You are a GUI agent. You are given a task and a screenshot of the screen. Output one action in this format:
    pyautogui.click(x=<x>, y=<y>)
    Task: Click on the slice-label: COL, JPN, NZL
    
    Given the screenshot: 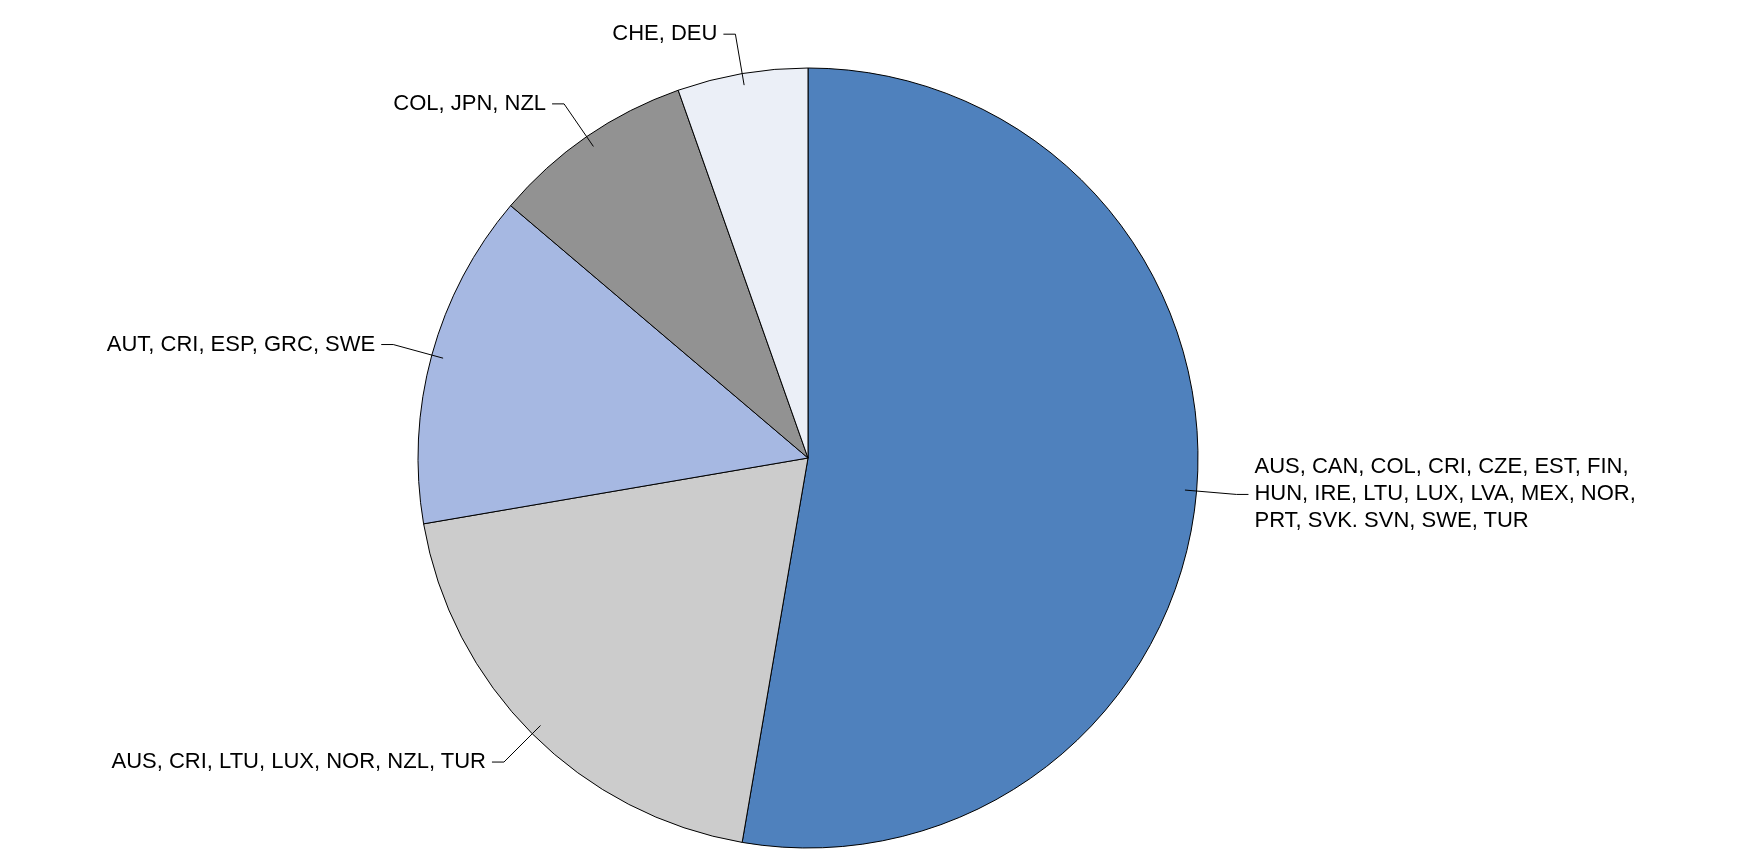 What is the action you would take?
    pyautogui.click(x=470, y=102)
    